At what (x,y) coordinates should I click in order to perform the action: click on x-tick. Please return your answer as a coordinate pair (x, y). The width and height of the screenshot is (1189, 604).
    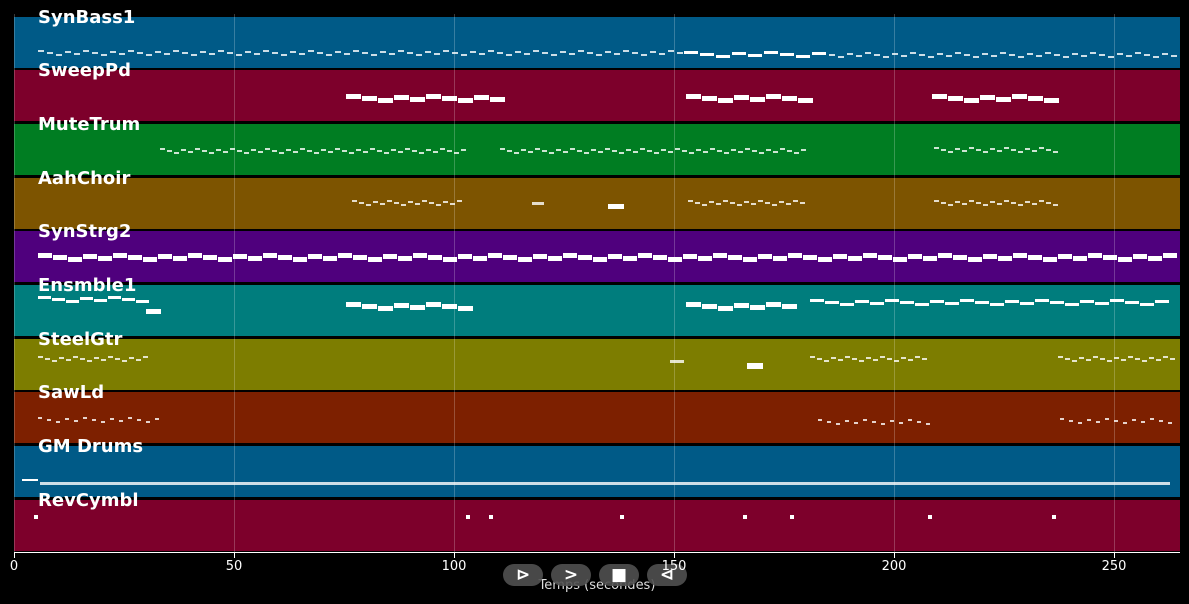
    Looking at the image, I should click on (14, 555).